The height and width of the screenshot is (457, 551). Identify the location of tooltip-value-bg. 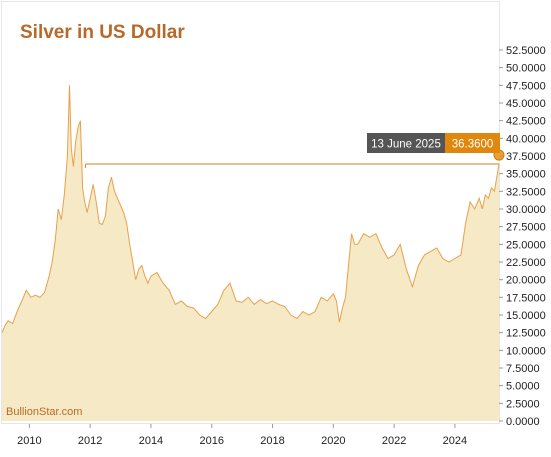
(472, 143).